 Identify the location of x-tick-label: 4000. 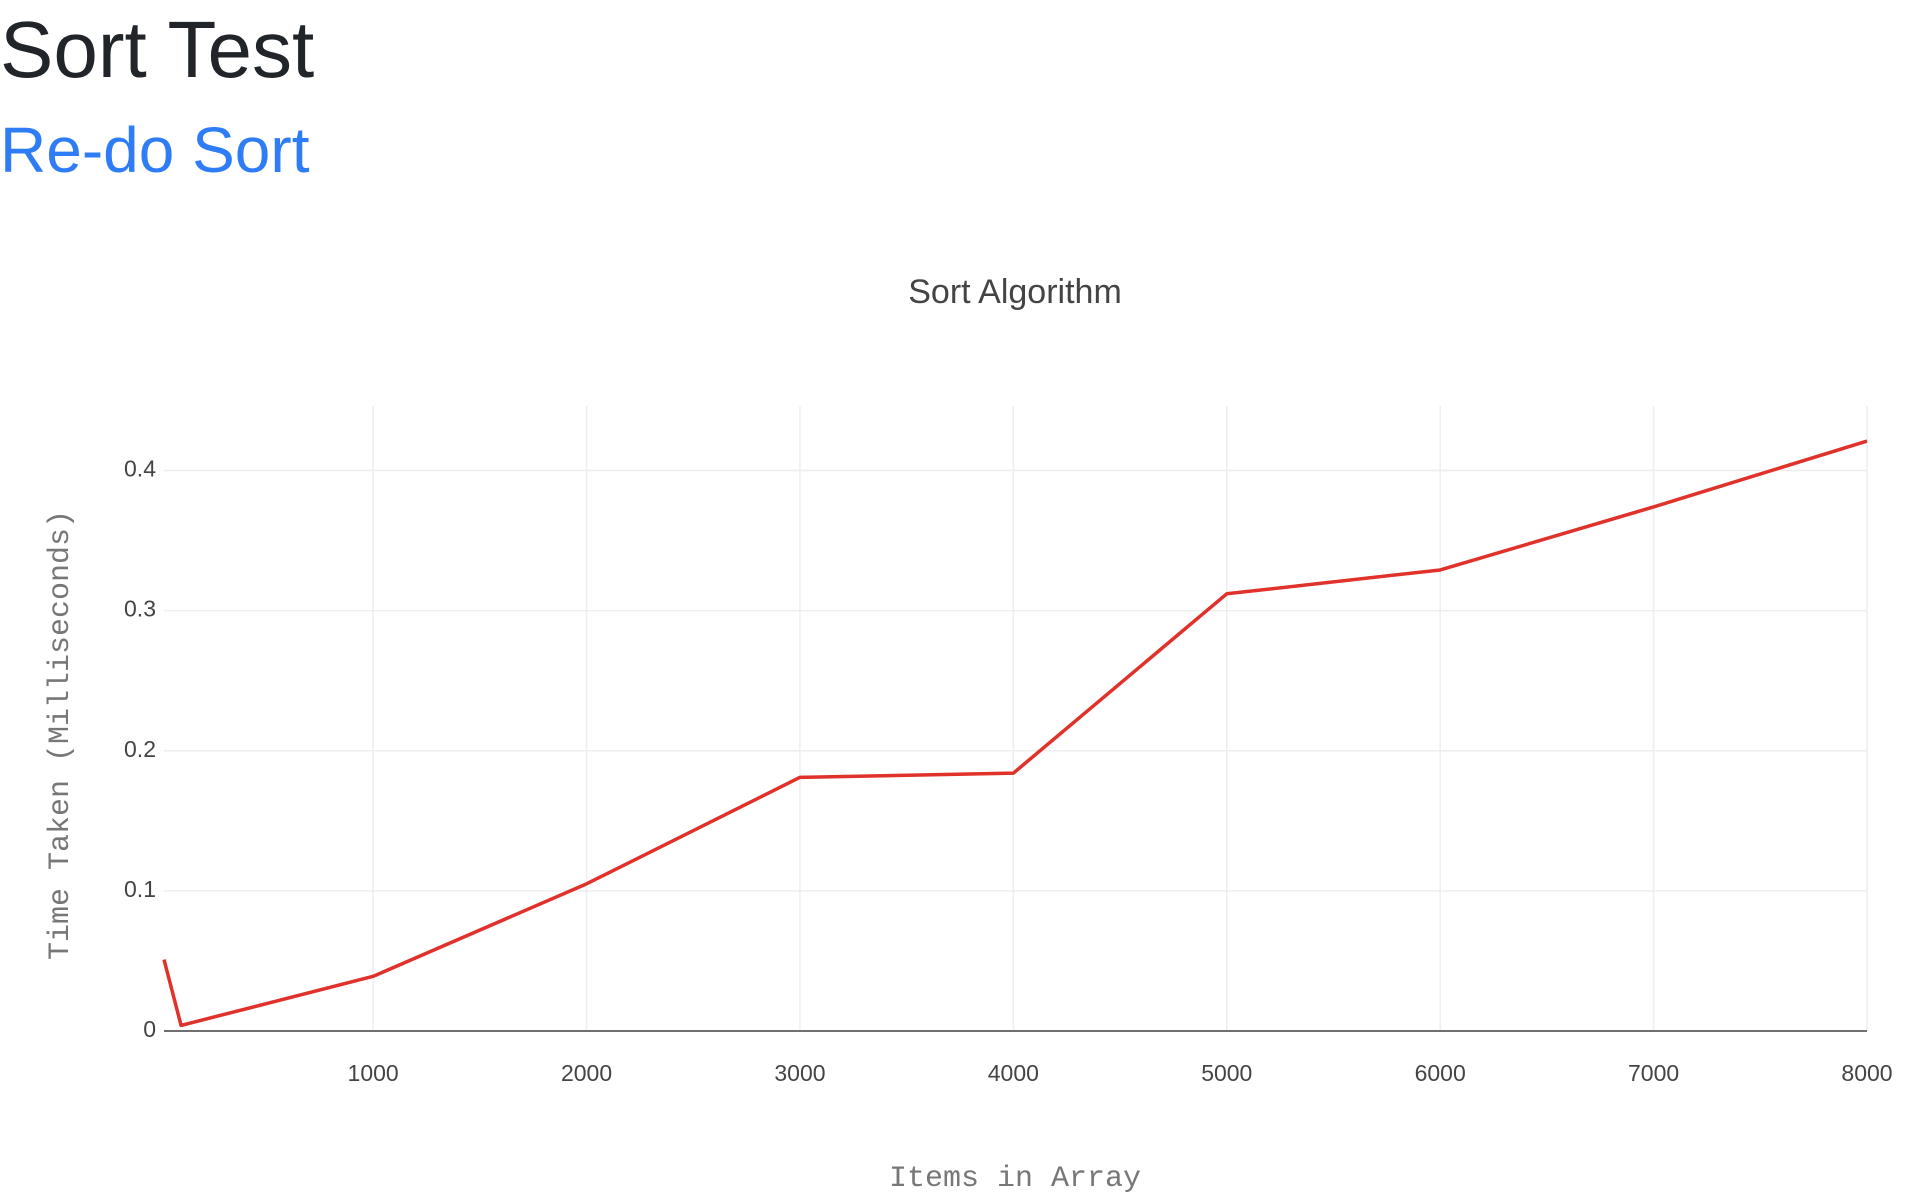
(1013, 1073).